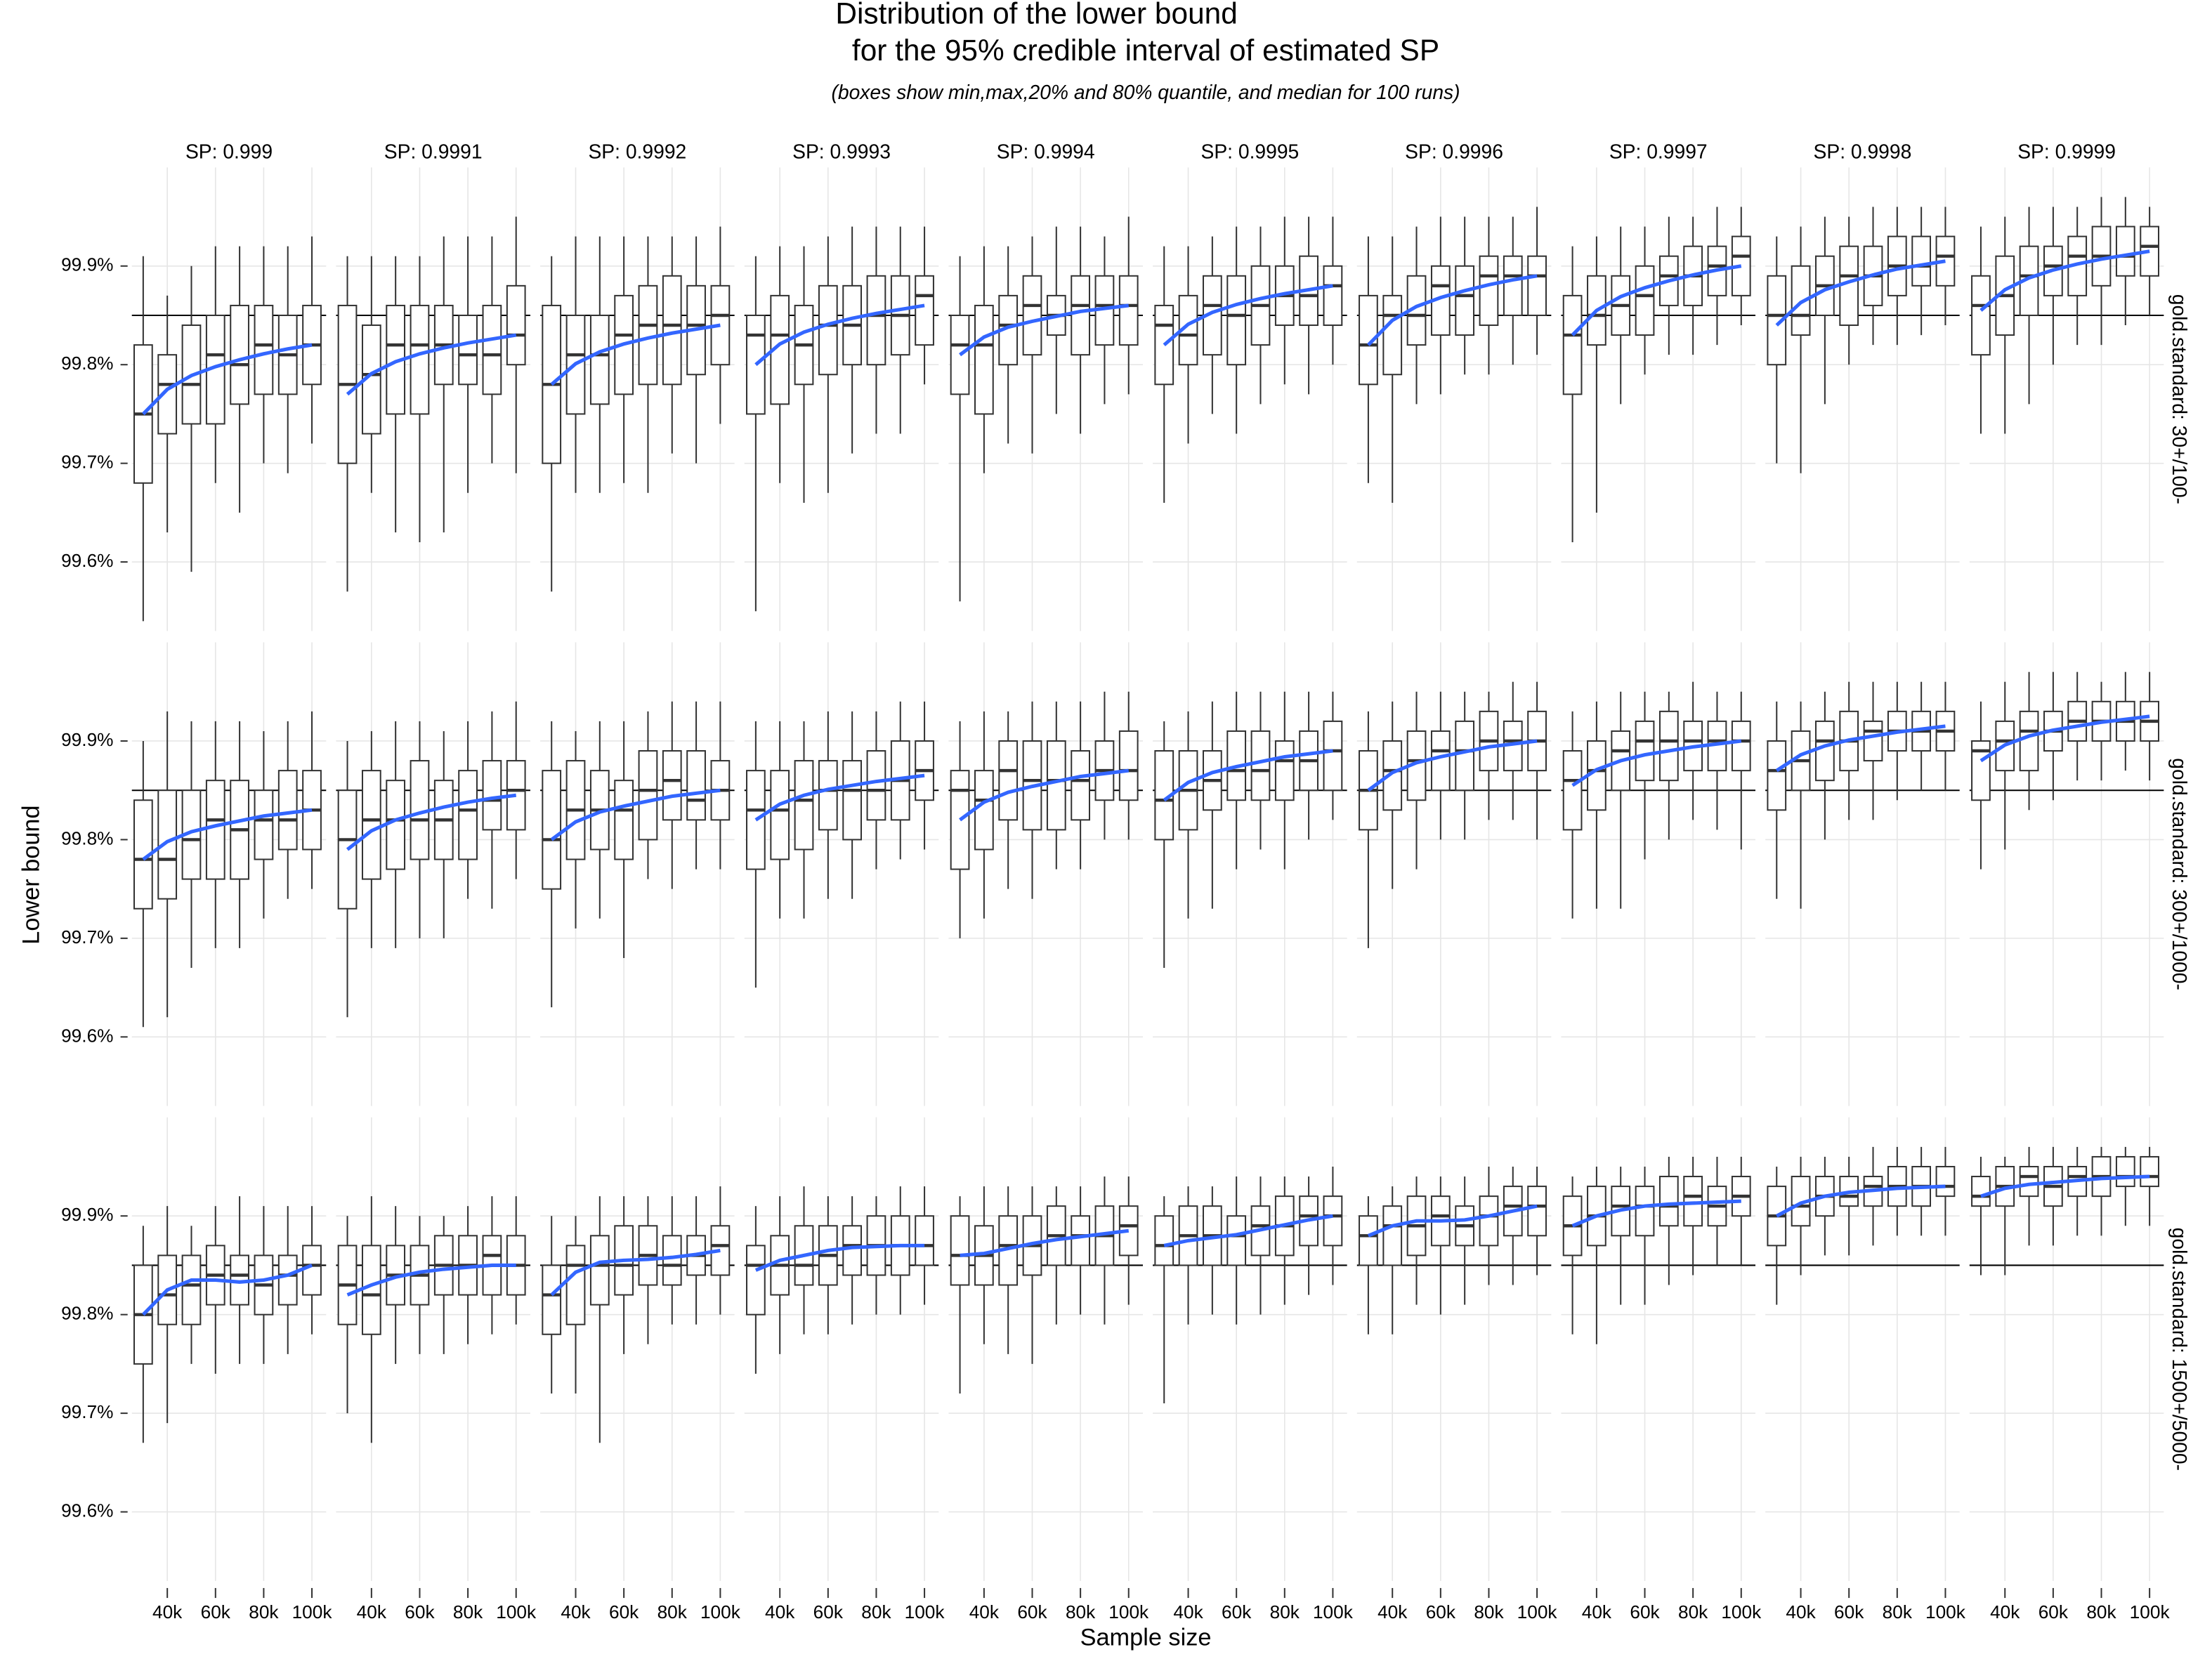 This screenshot has width=2212, height=1659. Describe the element at coordinates (1036, 15) in the screenshot. I see `chart-title: Distribution of the lower bound` at that location.